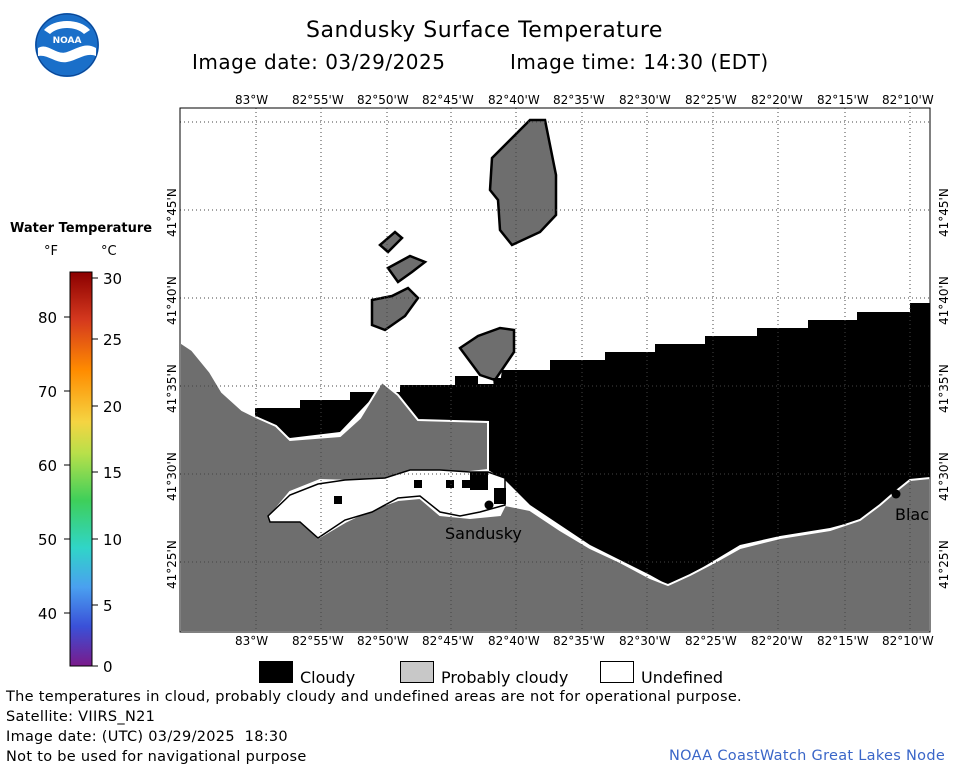 The width and height of the screenshot is (969, 773). I want to click on image-time: Image time: 14:30 (EDT), so click(639, 62).